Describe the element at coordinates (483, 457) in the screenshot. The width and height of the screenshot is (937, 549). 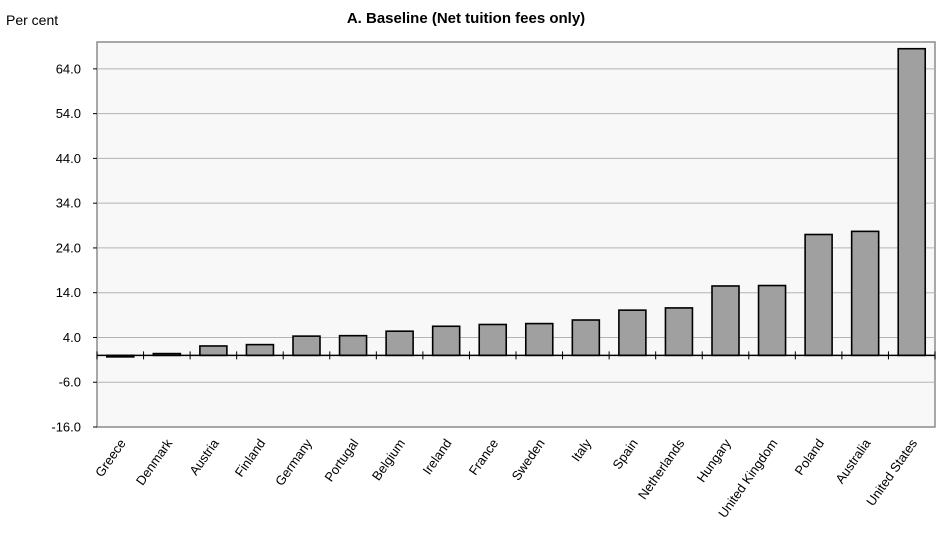
I see `x-tick-label: France` at that location.